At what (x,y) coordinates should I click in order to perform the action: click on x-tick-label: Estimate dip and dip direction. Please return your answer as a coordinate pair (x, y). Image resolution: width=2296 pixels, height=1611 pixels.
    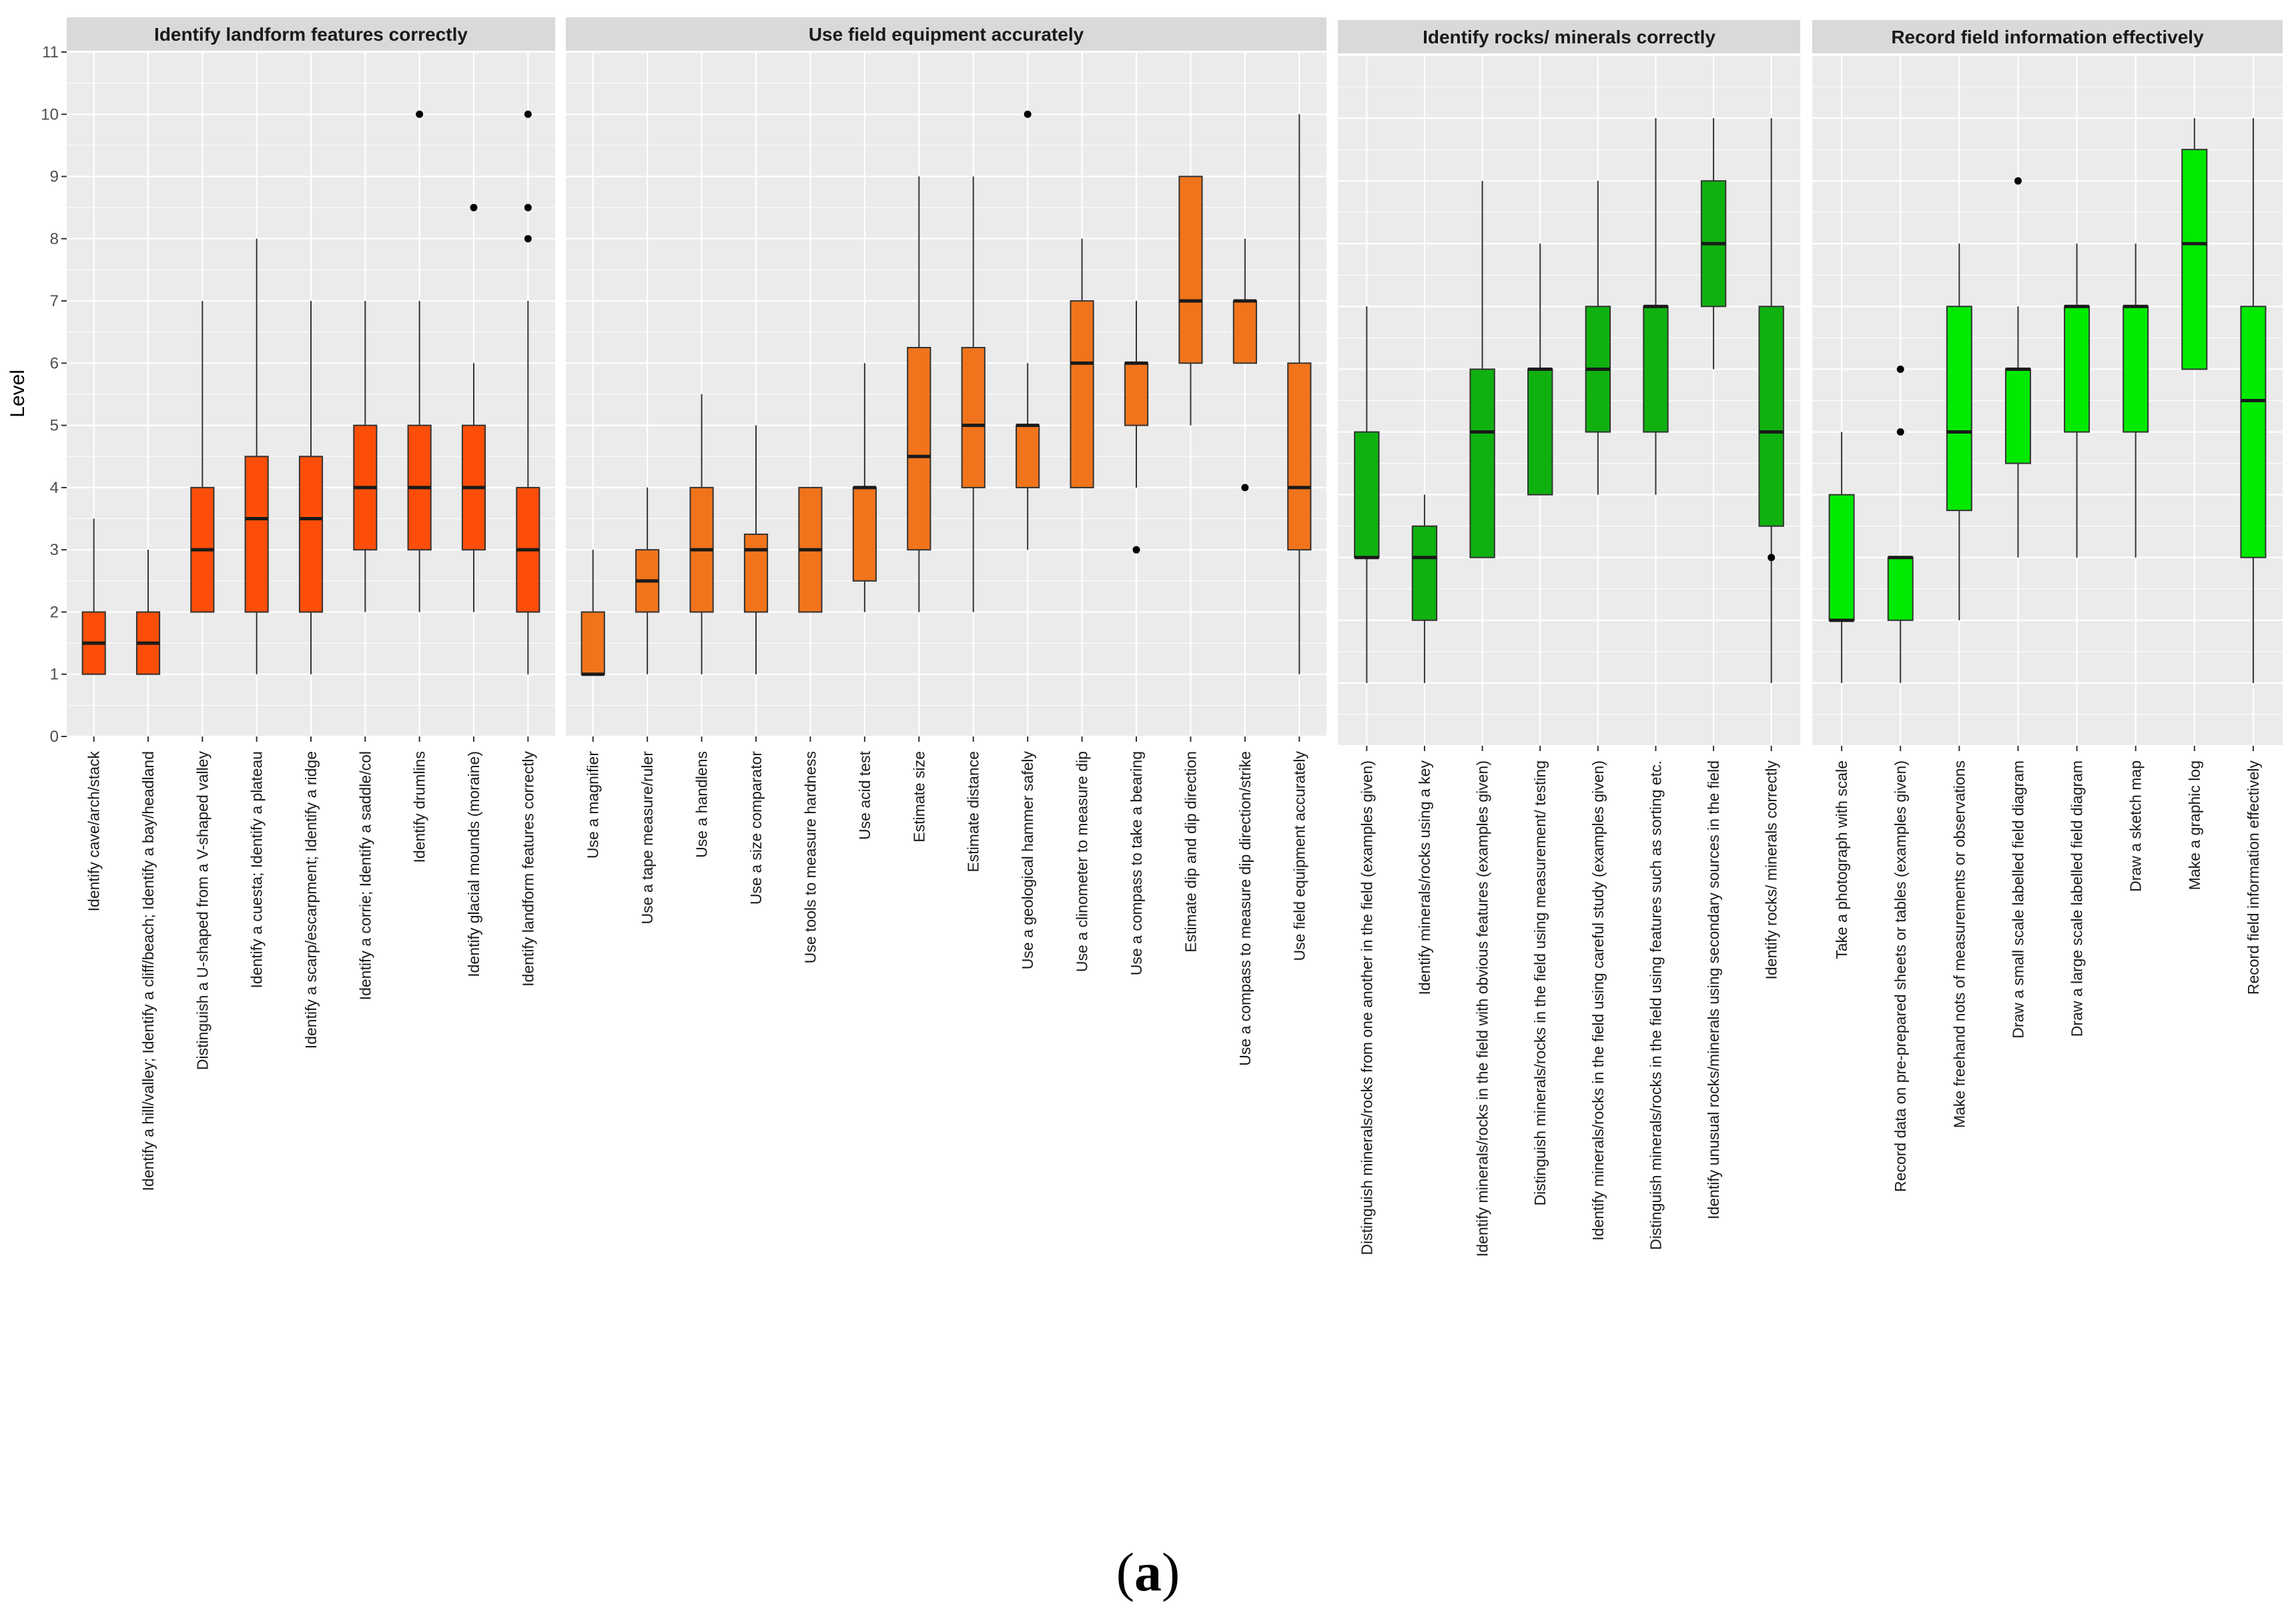
    Looking at the image, I should click on (1190, 852).